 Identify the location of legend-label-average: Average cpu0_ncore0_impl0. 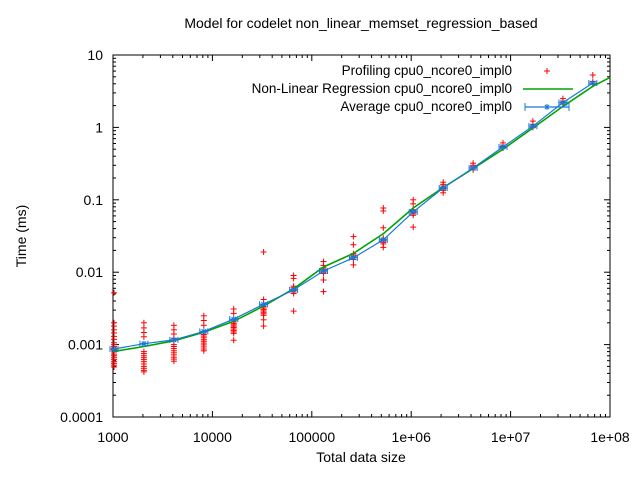
(426, 106).